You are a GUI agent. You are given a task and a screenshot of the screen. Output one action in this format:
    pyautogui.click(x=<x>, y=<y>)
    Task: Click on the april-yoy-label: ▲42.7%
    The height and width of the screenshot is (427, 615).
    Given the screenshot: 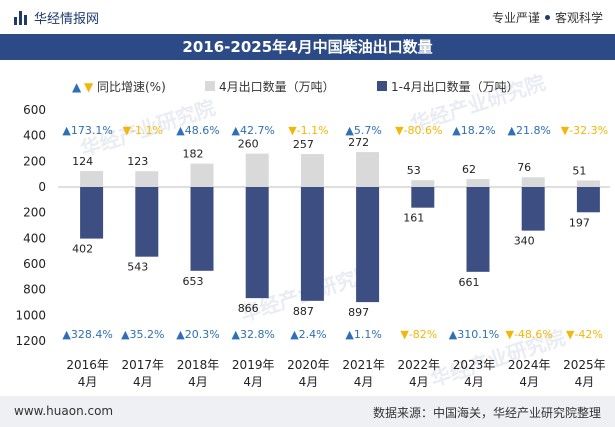 What is the action you would take?
    pyautogui.click(x=252, y=130)
    